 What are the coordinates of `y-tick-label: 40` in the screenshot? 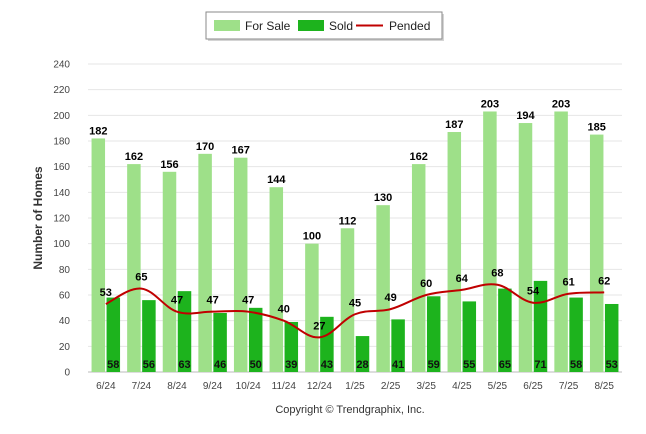 It's located at (65, 321).